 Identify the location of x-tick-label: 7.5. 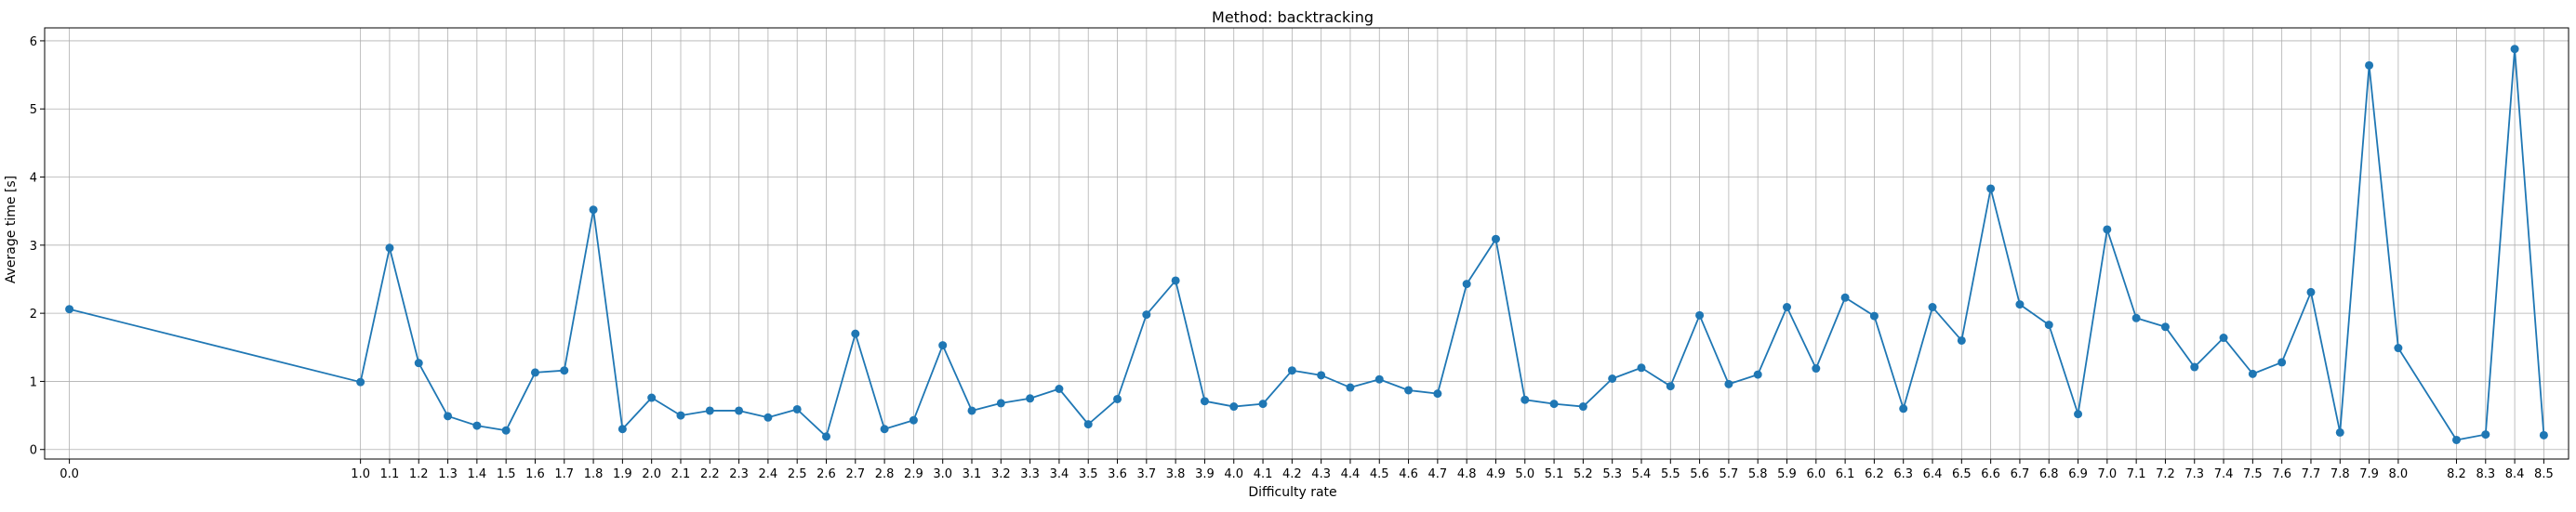
(2253, 474).